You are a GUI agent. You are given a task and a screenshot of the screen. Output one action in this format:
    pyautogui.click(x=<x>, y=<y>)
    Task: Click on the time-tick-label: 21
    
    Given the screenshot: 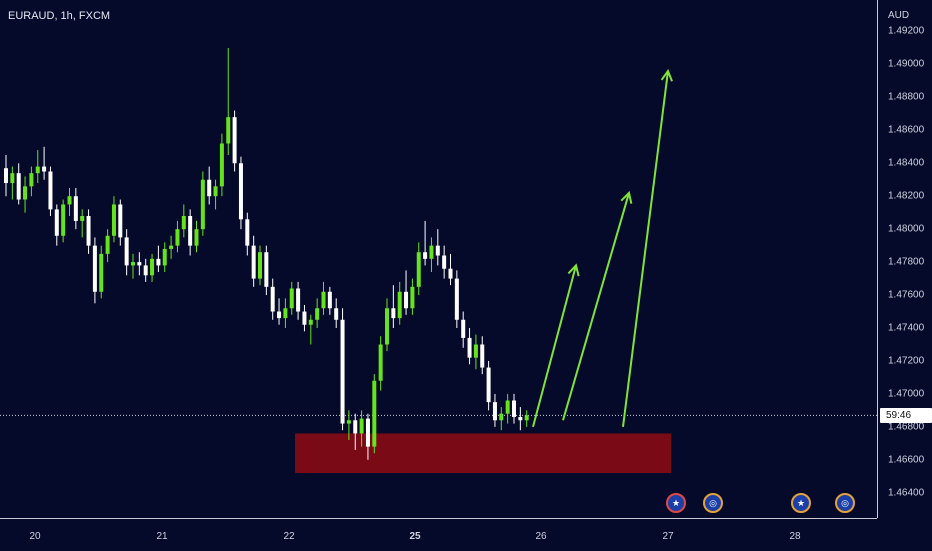 What is the action you would take?
    pyautogui.click(x=162, y=536)
    